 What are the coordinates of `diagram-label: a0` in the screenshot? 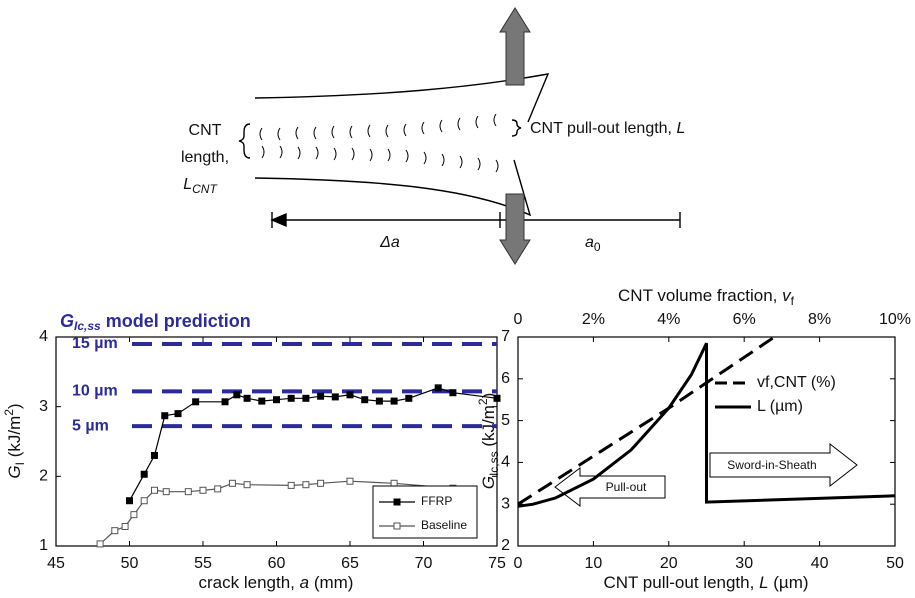 It's located at (593, 244).